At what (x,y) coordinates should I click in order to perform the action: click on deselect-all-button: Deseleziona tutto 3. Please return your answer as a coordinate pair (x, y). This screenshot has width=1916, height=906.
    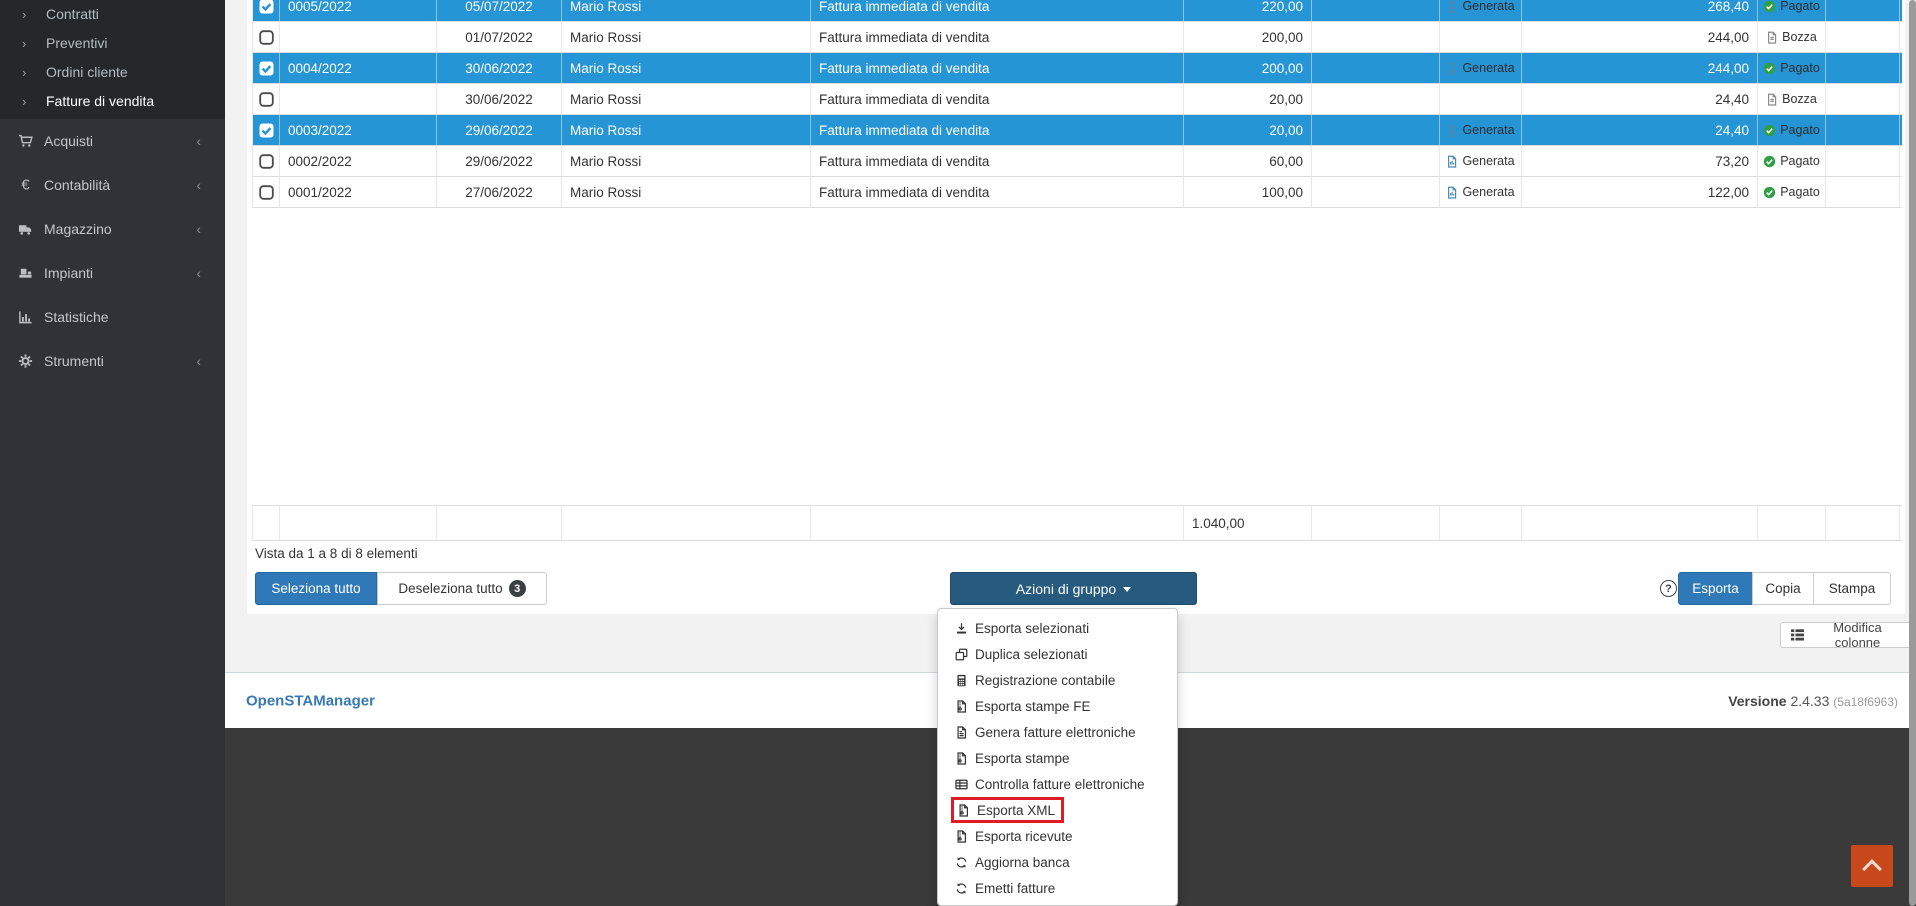
    Looking at the image, I should click on (462, 588).